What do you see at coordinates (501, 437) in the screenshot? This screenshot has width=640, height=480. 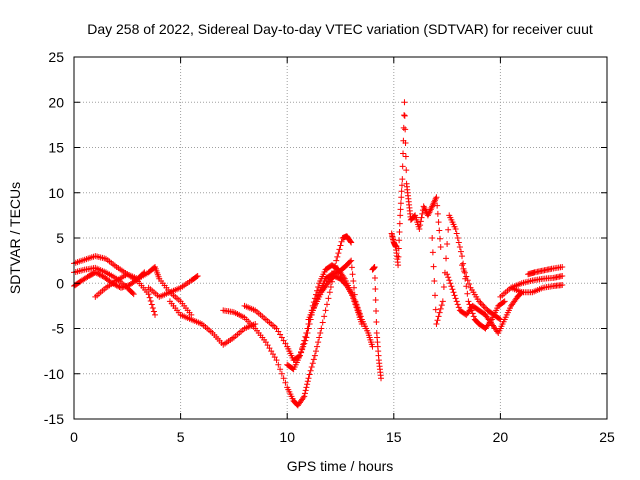 I see `x-tick-label: 20` at bounding box center [501, 437].